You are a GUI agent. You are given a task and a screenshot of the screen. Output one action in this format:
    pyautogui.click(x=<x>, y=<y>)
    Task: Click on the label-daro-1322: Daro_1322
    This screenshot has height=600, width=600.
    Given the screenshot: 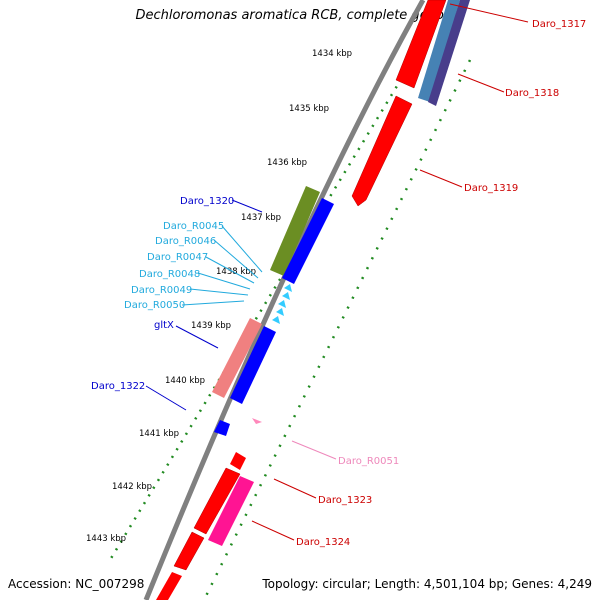 What is the action you would take?
    pyautogui.click(x=118, y=386)
    